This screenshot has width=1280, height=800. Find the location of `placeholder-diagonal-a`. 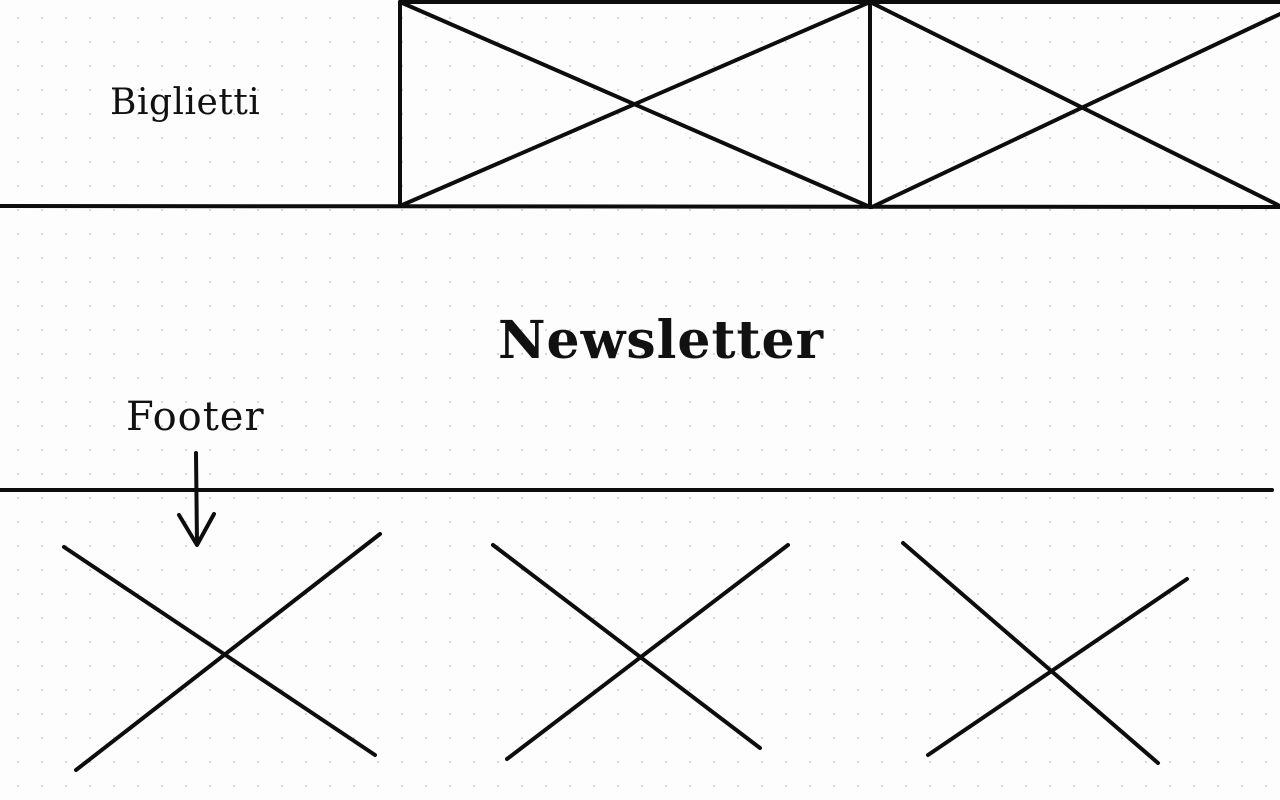

placeholder-diagonal-a is located at coordinates (1074, 103).